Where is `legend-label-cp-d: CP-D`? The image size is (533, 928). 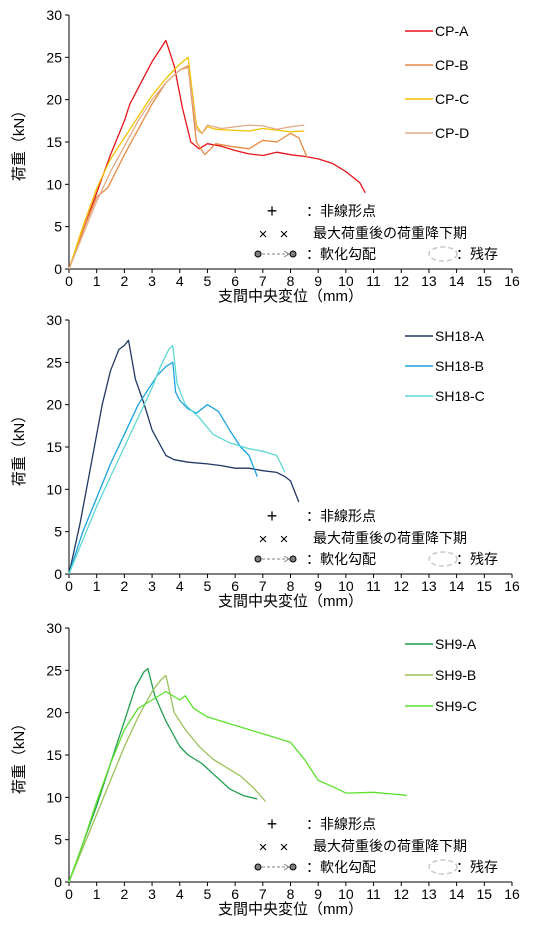
legend-label-cp-d: CP-D is located at coordinates (452, 133).